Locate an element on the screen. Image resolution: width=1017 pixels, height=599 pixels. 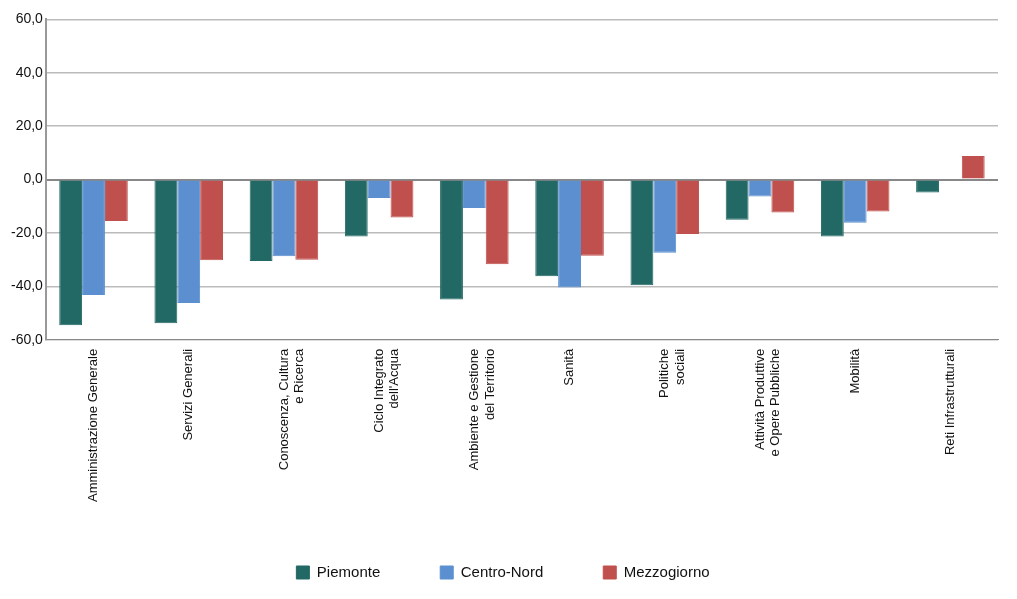
y-tick-label: 40,0 is located at coordinates (29, 71).